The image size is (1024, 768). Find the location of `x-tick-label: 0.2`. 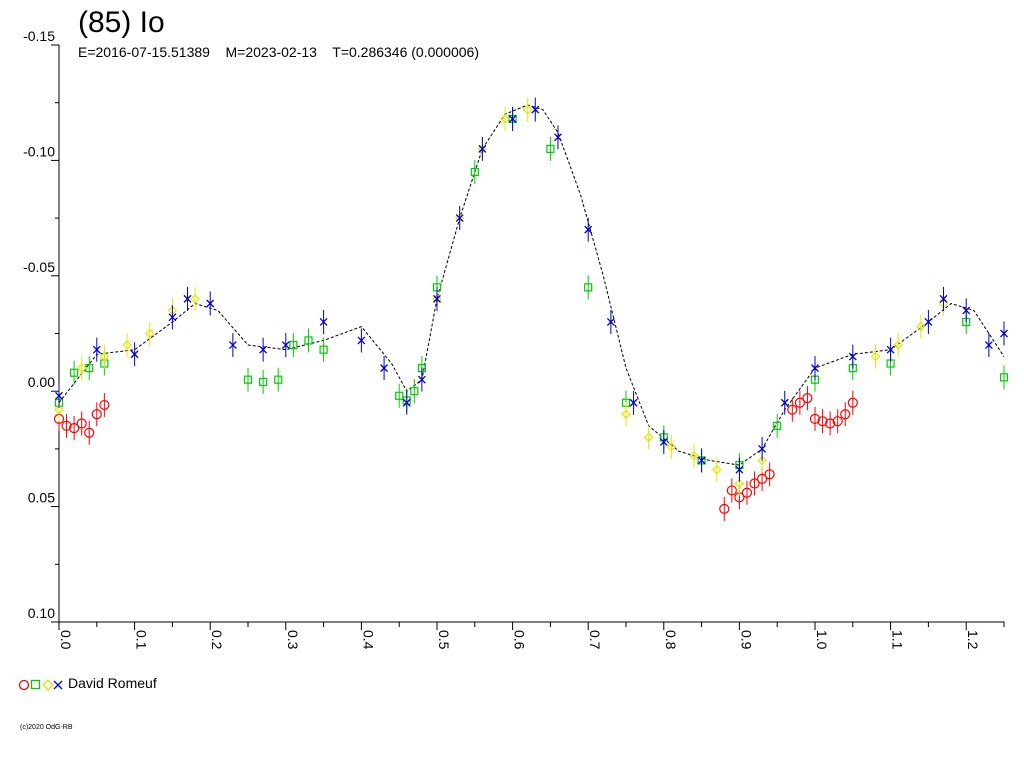

x-tick-label: 0.2 is located at coordinates (217, 640).